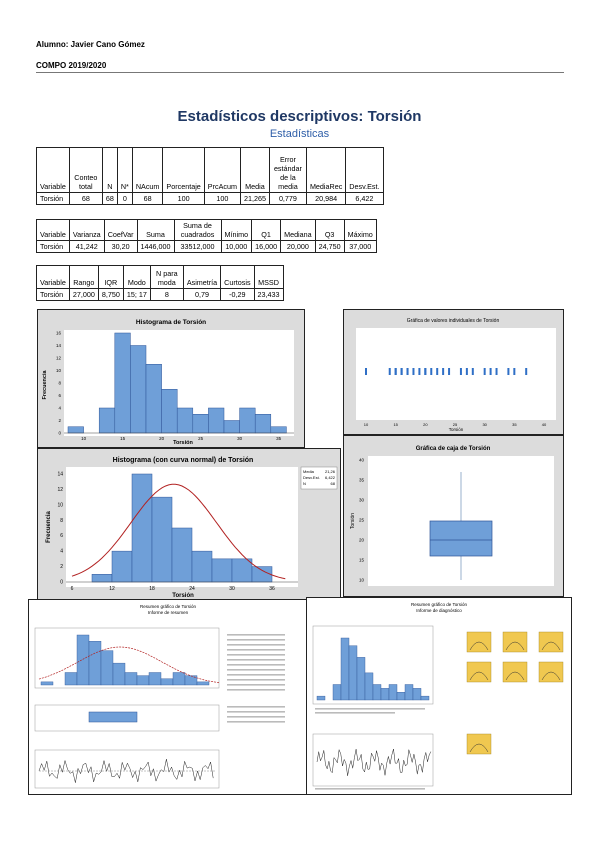 The width and height of the screenshot is (599, 848). I want to click on t2-h-q3: Q3, so click(329, 230).